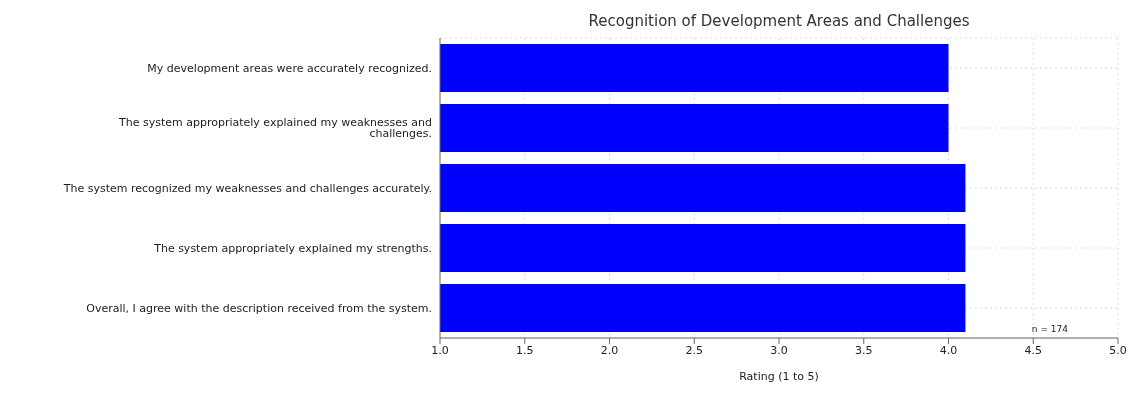  Describe the element at coordinates (609, 350) in the screenshot. I see `x-tick-label: 2.0` at that location.